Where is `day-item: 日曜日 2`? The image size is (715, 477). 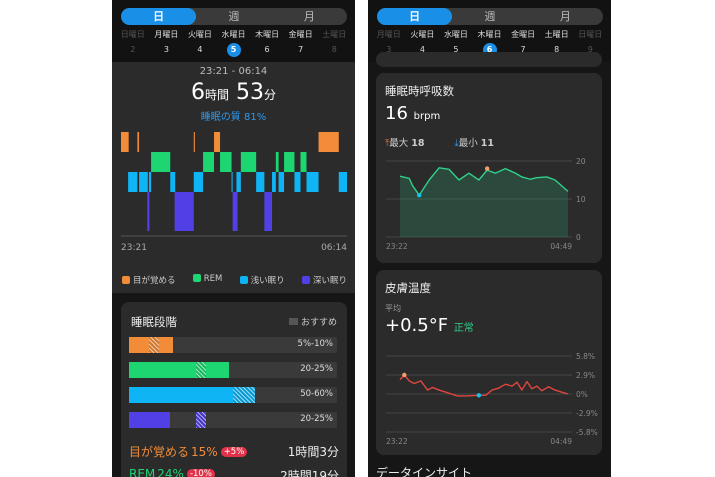
day-item: 日曜日 2 is located at coordinates (133, 43).